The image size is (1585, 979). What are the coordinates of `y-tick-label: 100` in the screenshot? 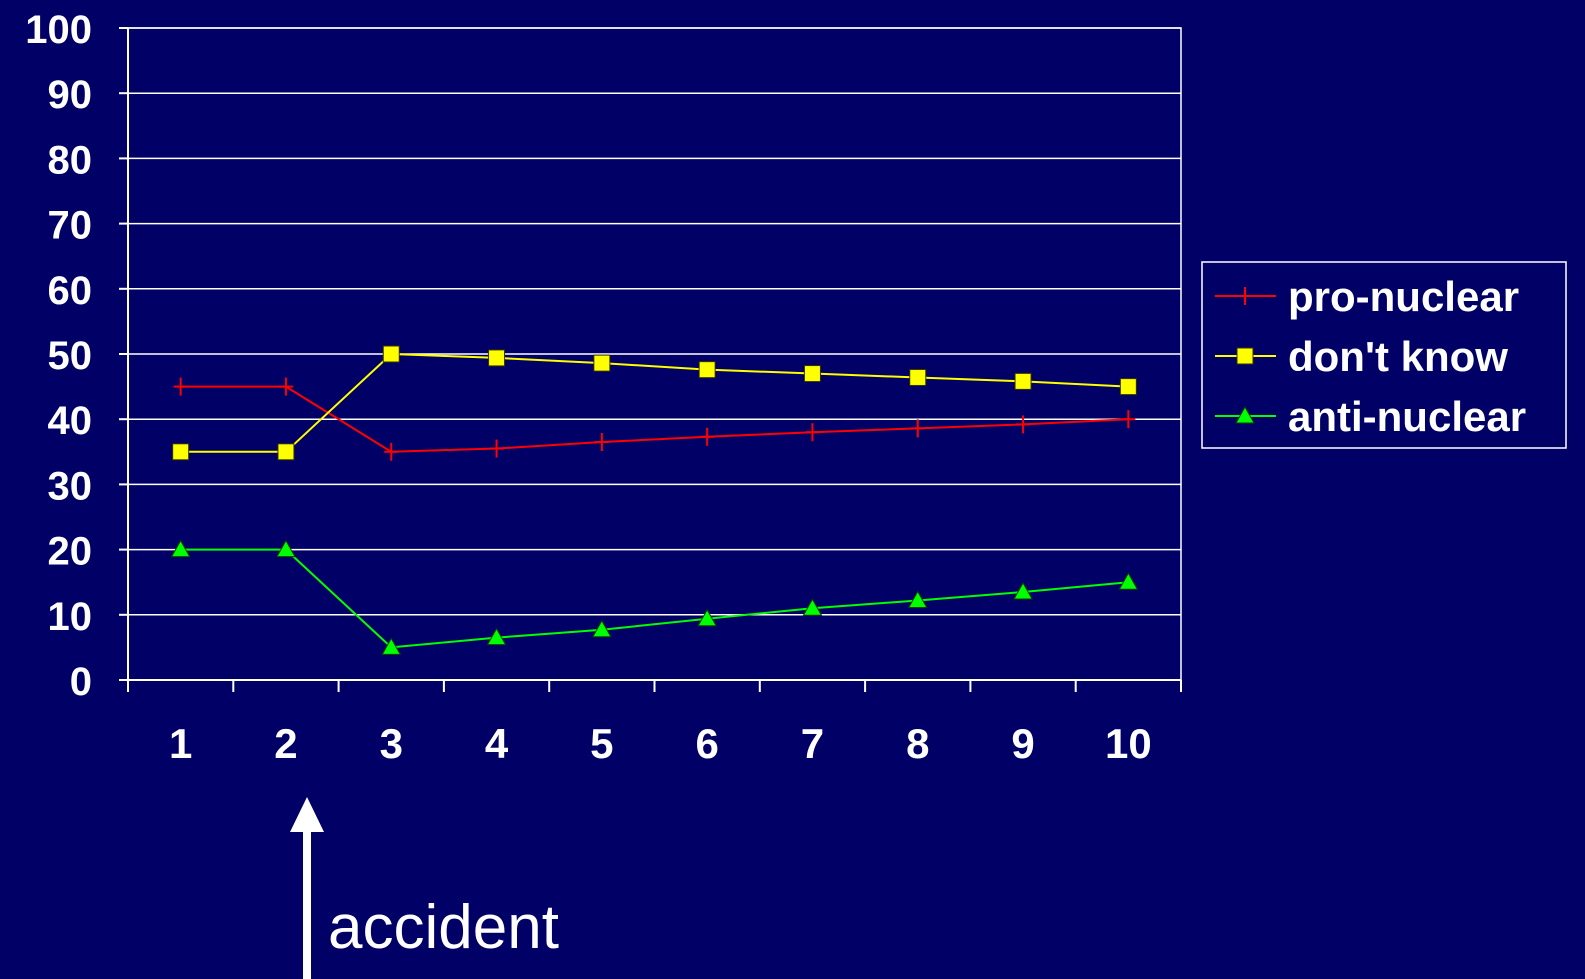 It's located at (58, 30).